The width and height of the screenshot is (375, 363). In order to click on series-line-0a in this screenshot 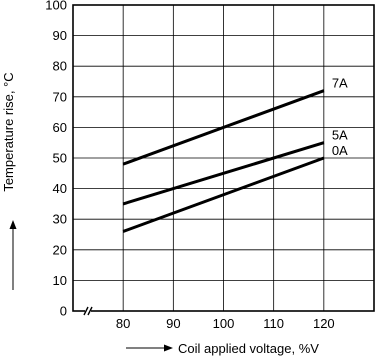, I will do `click(223, 194)`.